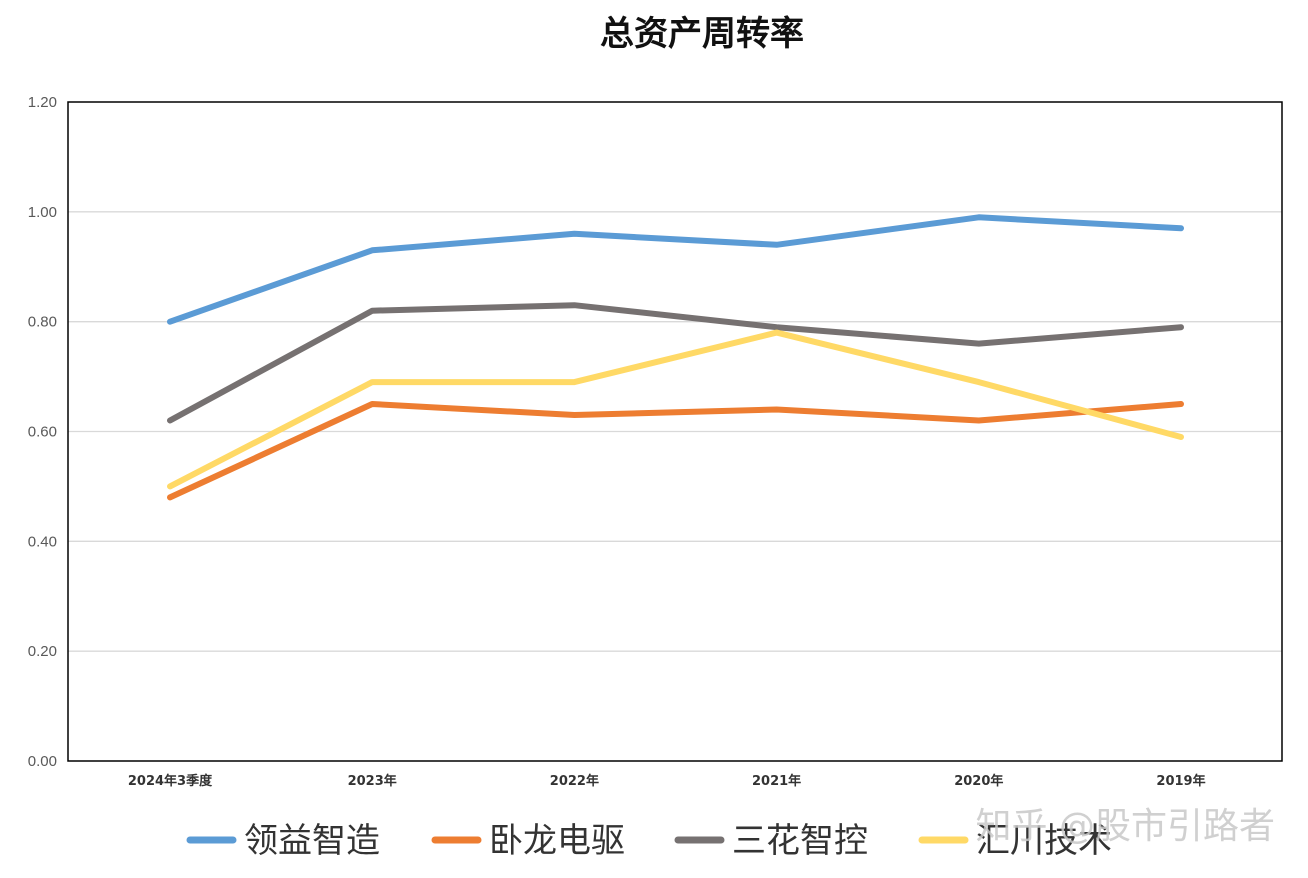  I want to click on y-tick-label: 0.20, so click(42, 651).